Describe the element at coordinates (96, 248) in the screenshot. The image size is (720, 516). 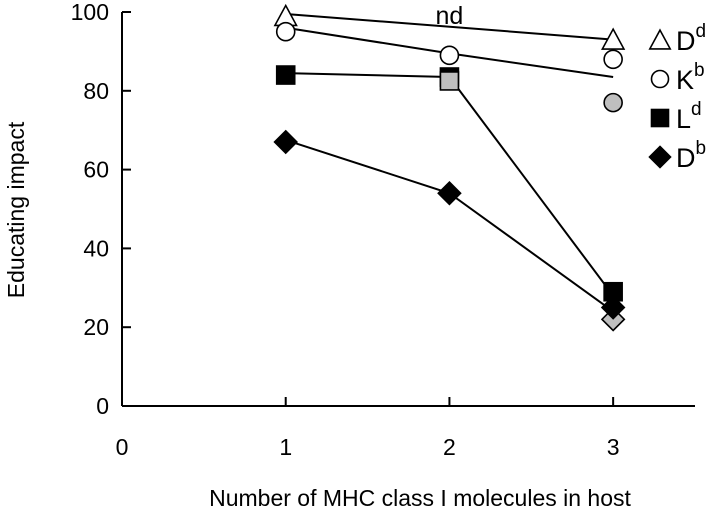
I see `y-tick-label: 40` at that location.